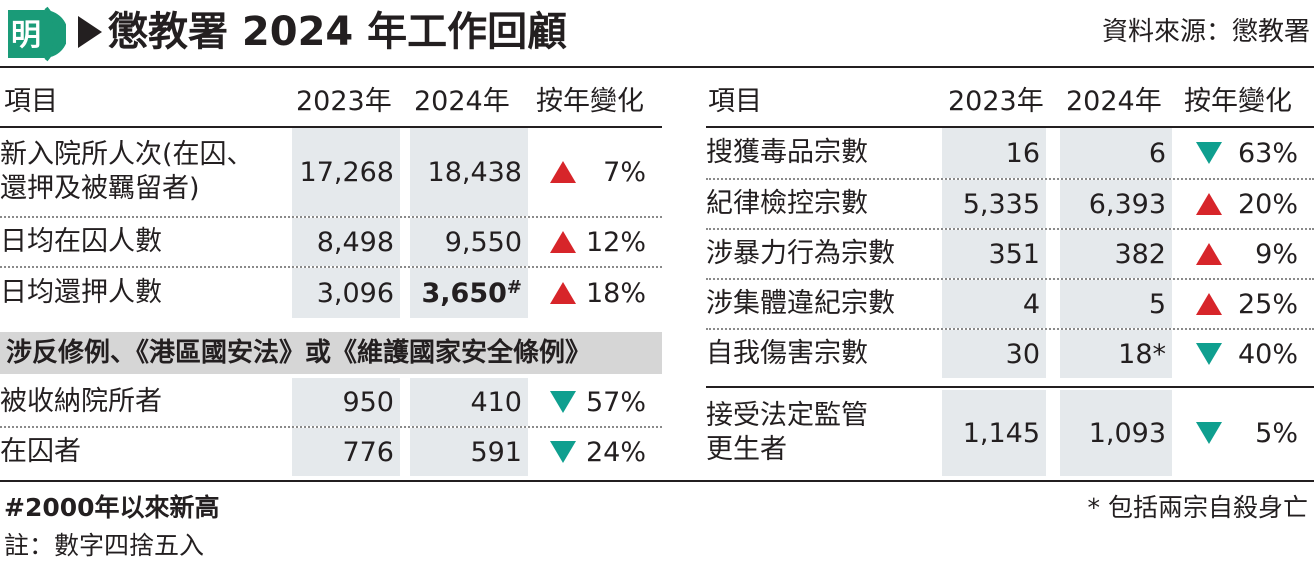  Describe the element at coordinates (994, 433) in the screenshot. I see `value-2023: 1,145` at that location.